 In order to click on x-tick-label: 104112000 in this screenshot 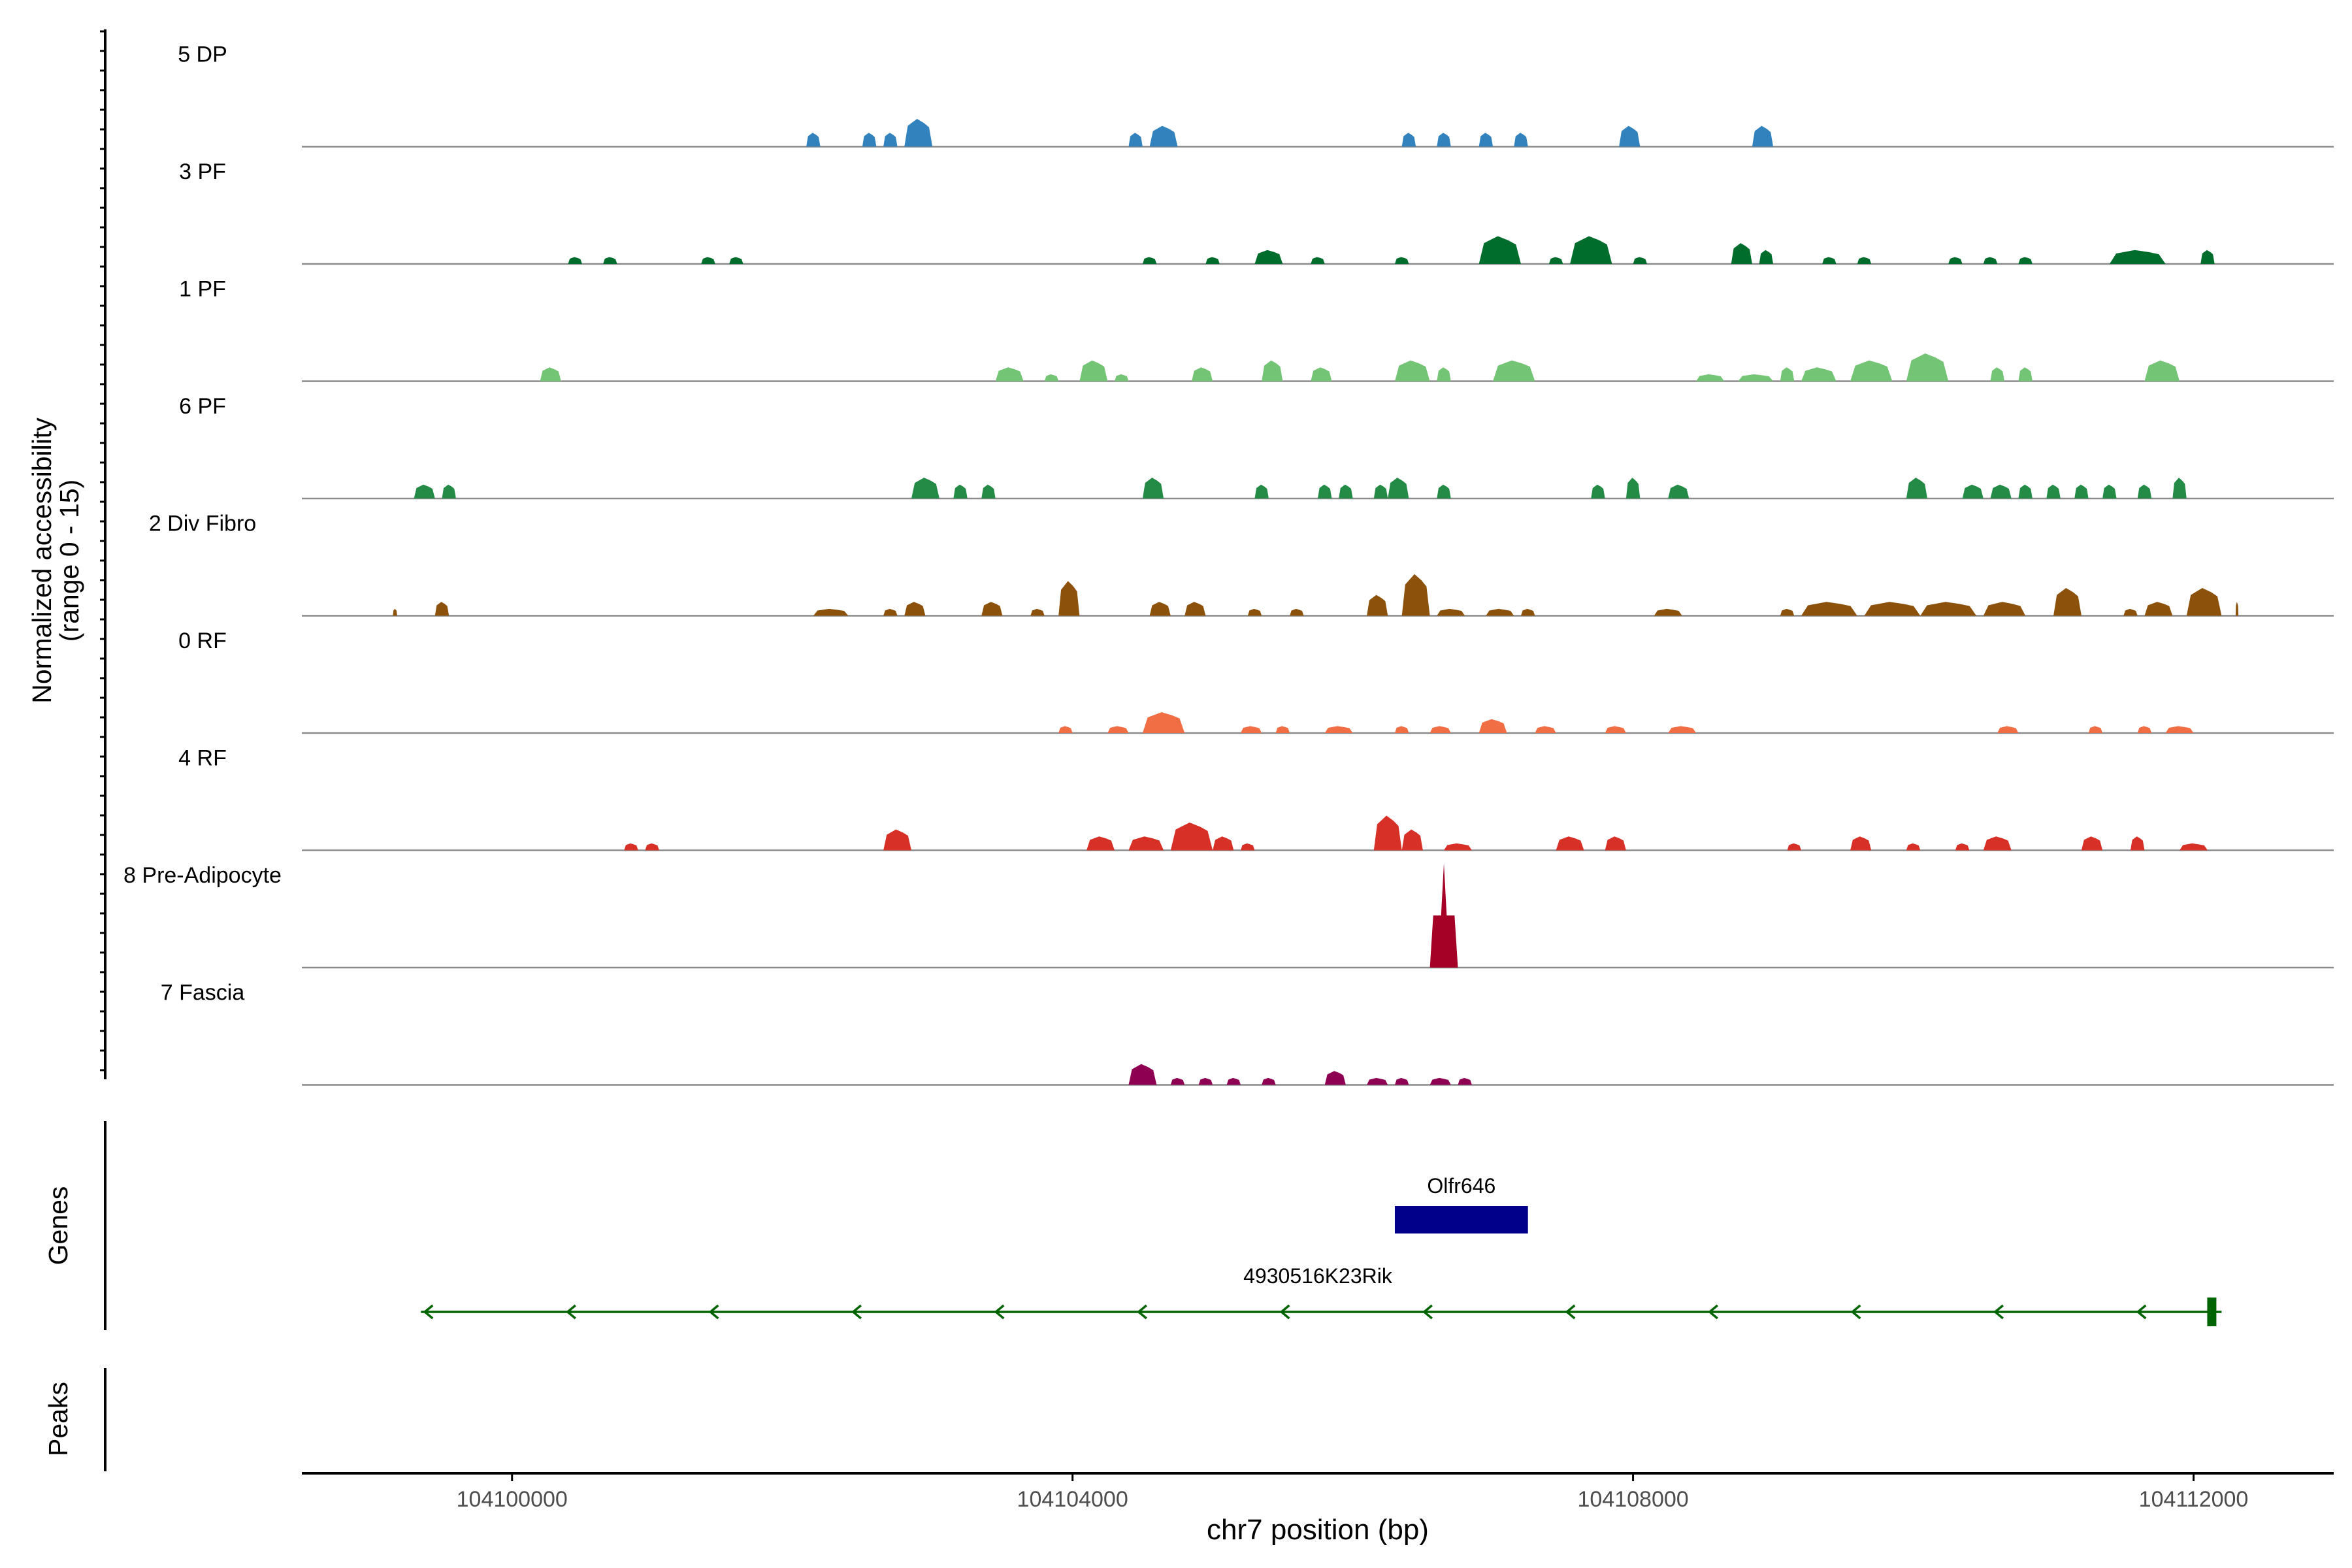, I will do `click(2194, 1499)`.